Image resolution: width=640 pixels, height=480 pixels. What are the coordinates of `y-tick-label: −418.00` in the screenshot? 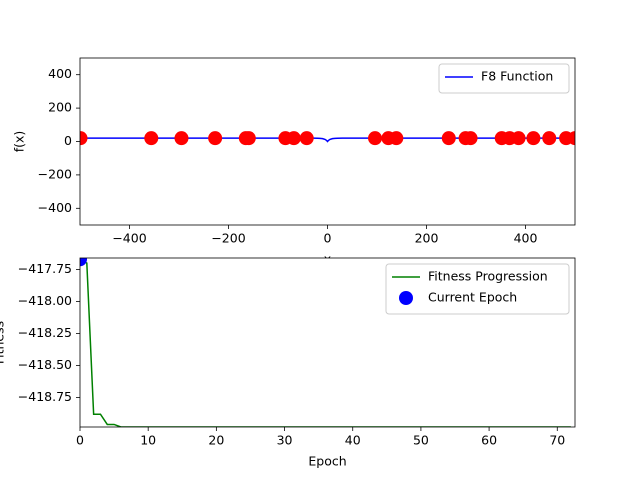 It's located at (45, 300).